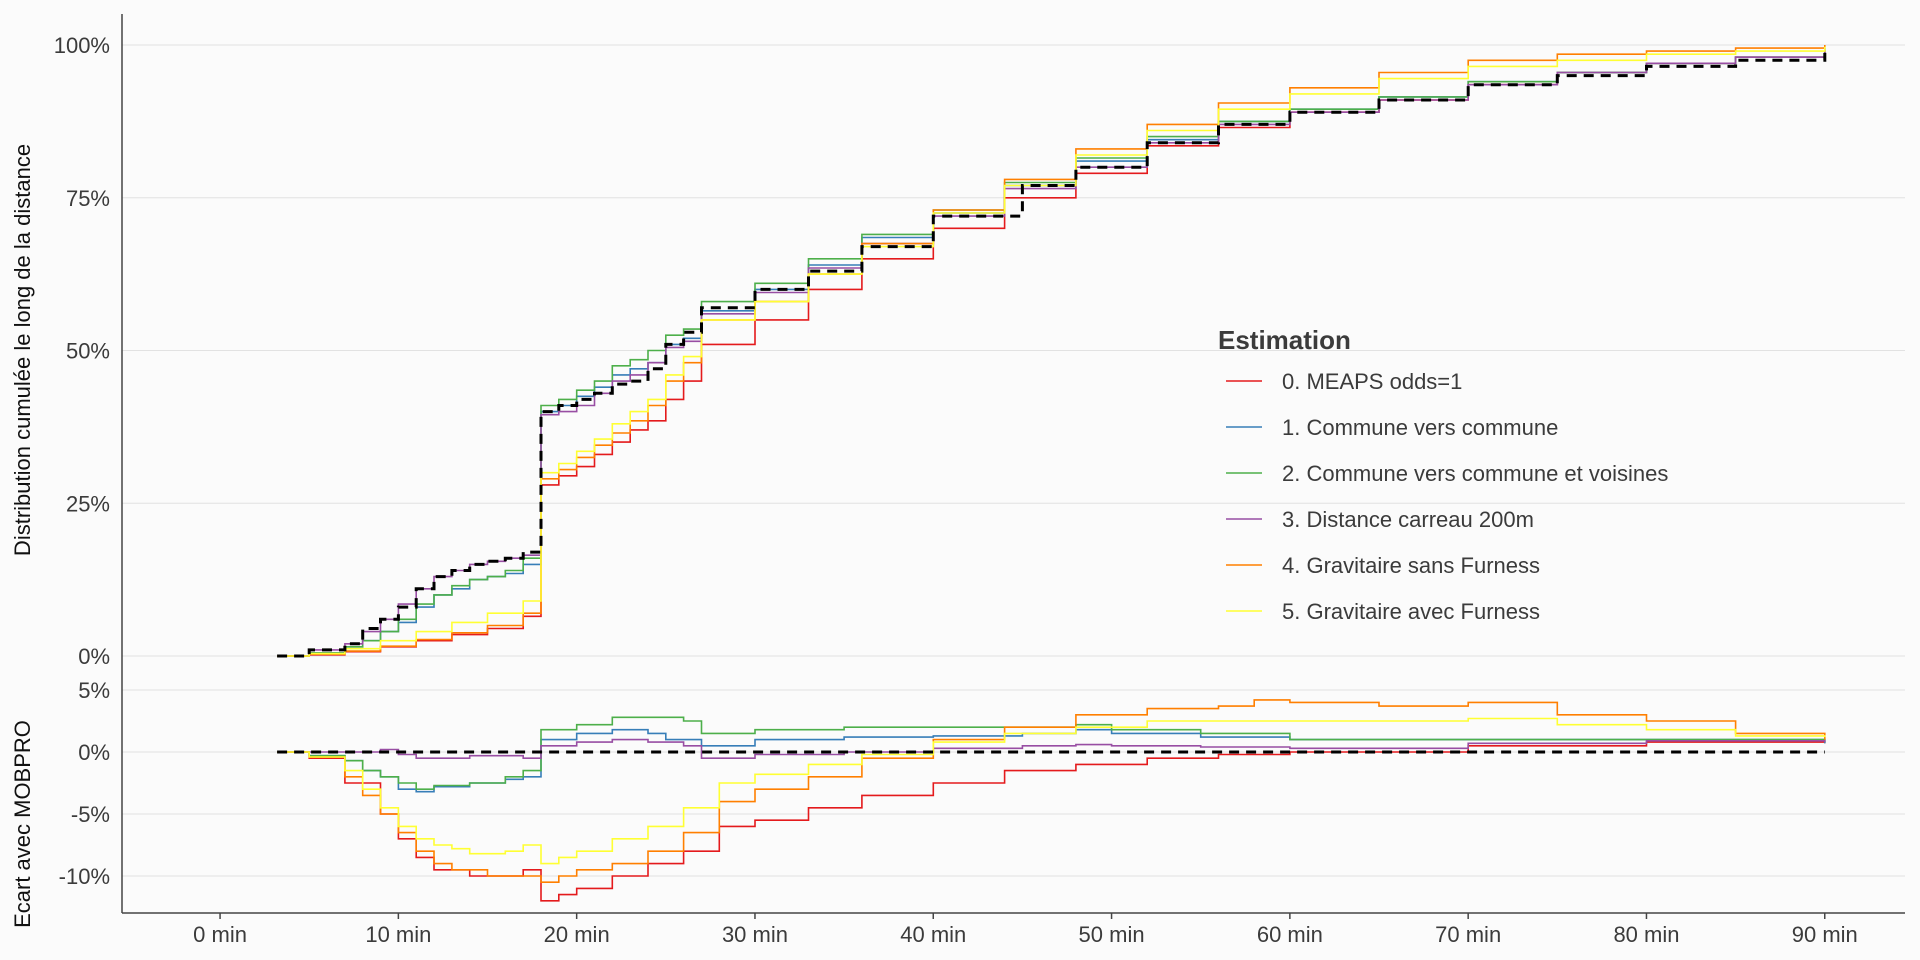  What do you see at coordinates (1411, 611) in the screenshot?
I see `legend-label: 5. Gravitaire avec Furness` at bounding box center [1411, 611].